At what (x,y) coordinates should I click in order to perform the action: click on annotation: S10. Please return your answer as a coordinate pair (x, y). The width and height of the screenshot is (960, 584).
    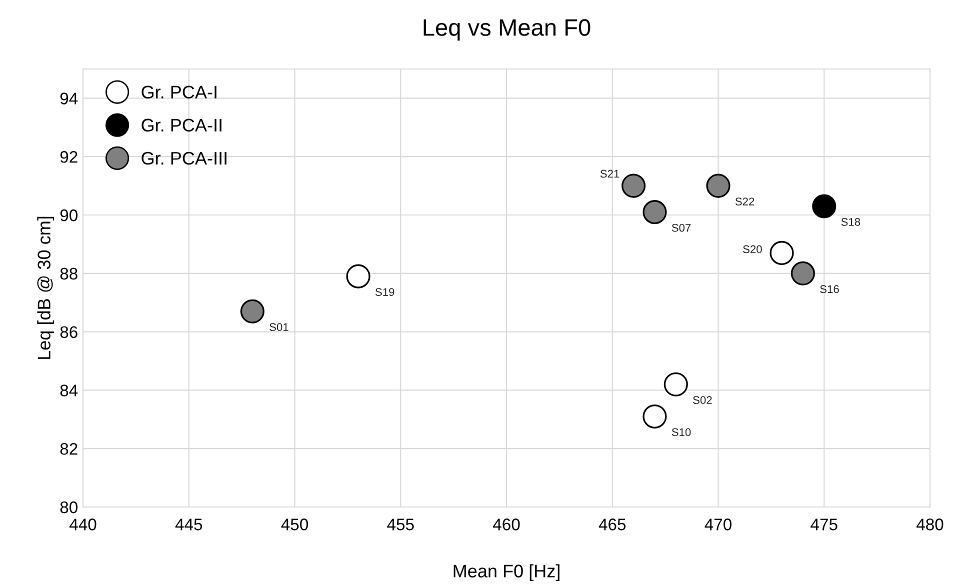
    Looking at the image, I should click on (681, 432).